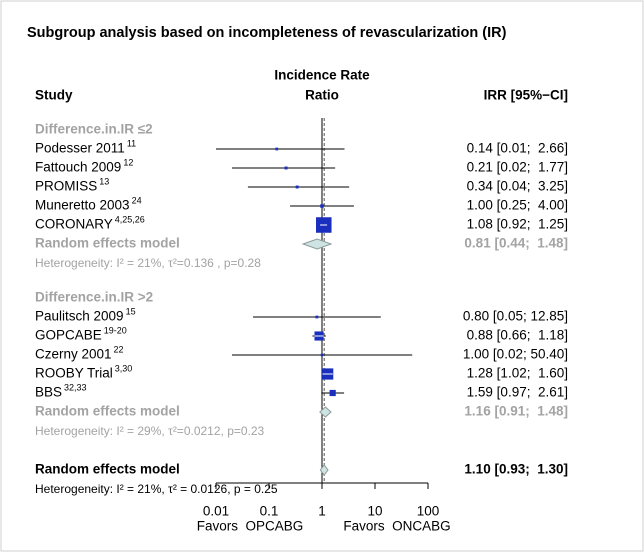 The height and width of the screenshot is (552, 644). I want to click on study-ref: 19-20, so click(115, 330).